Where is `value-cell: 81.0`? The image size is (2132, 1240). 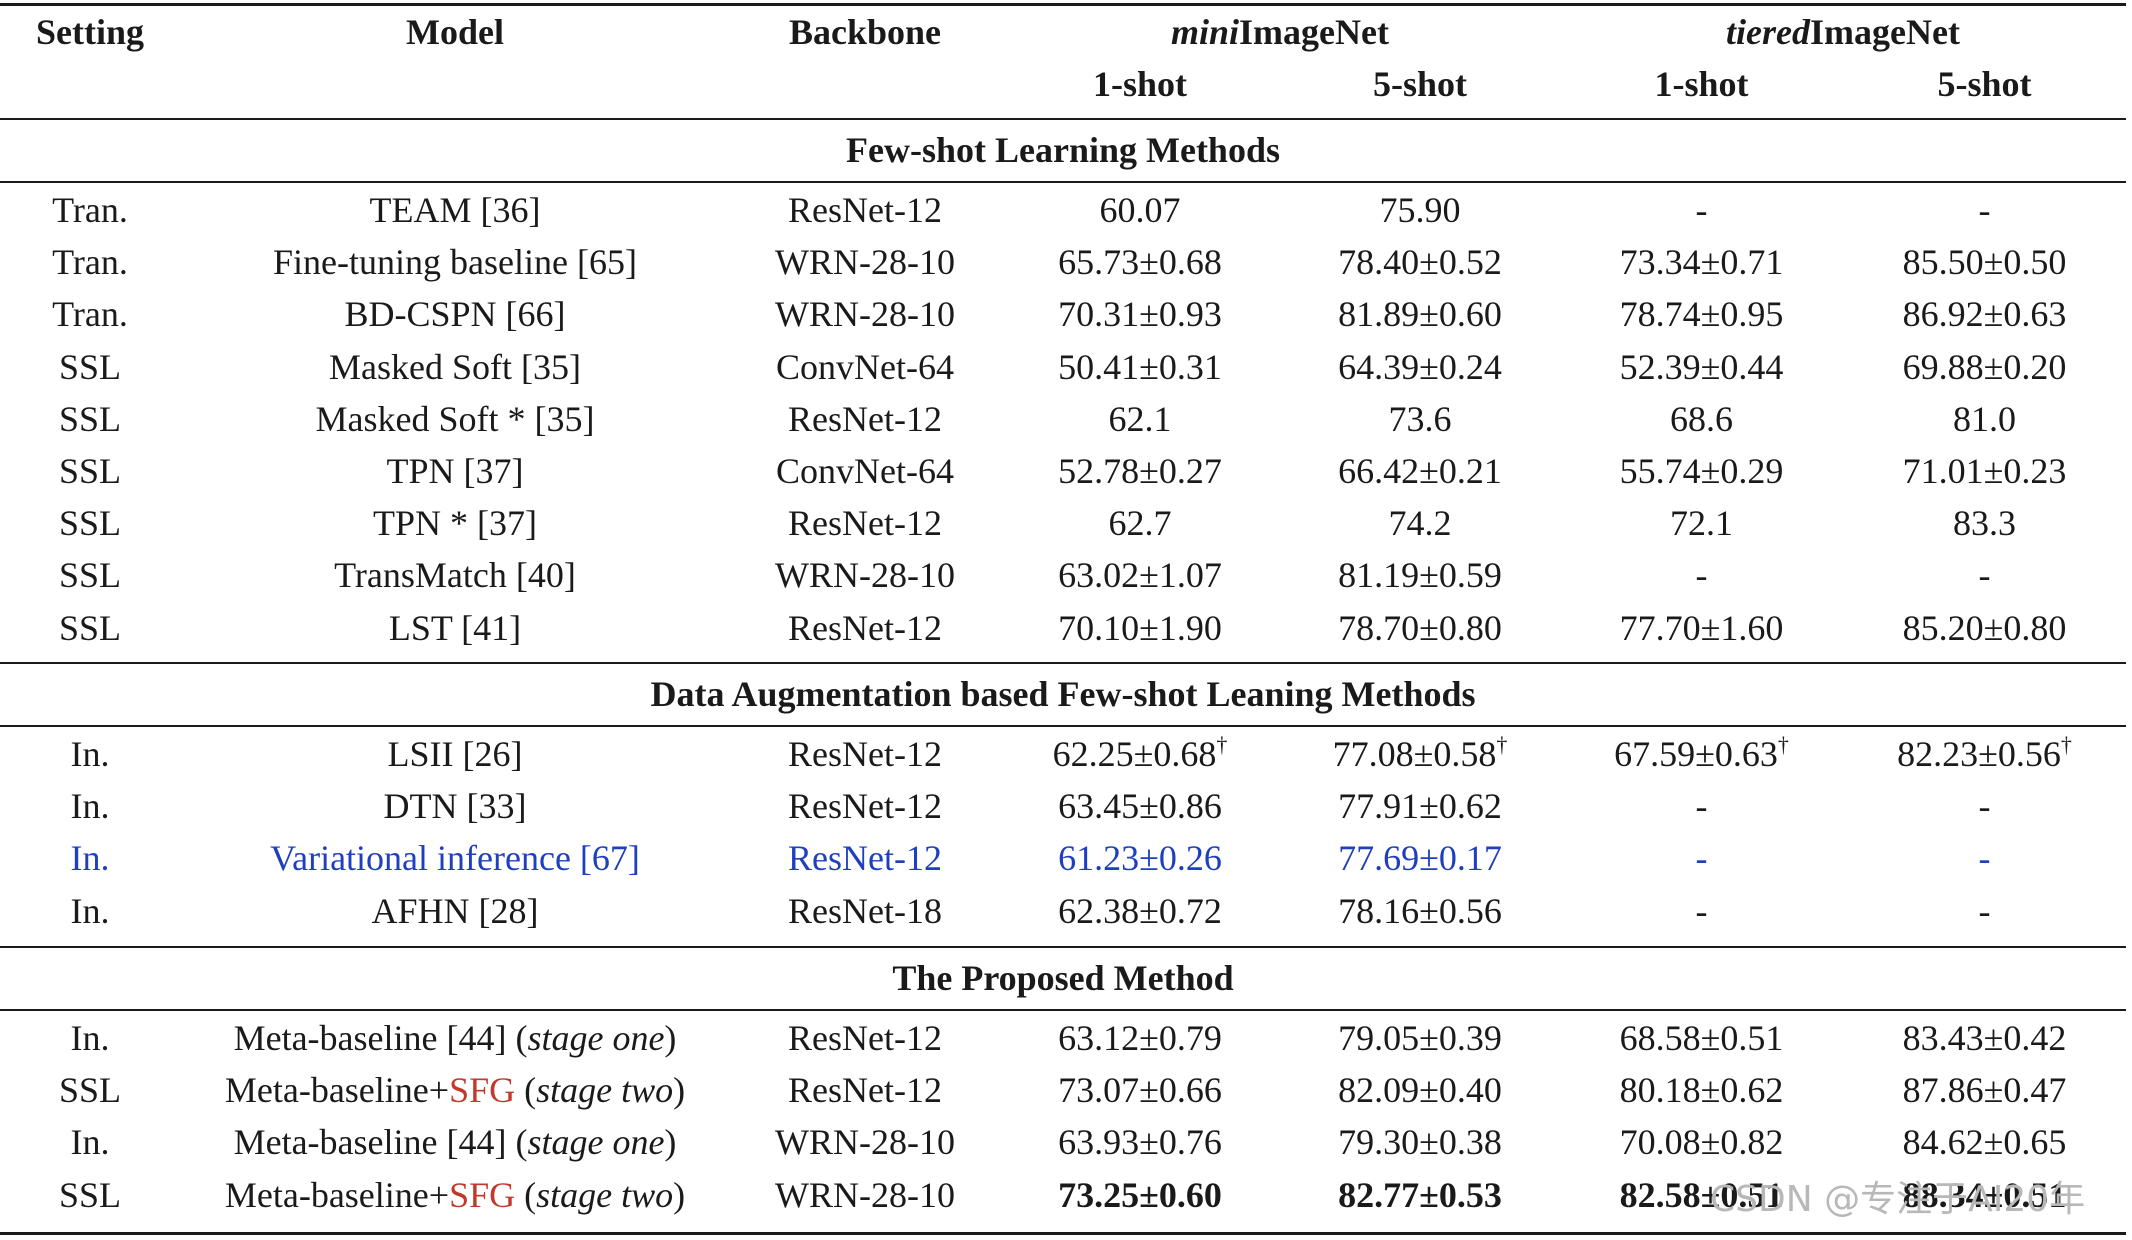 value-cell: 81.0 is located at coordinates (1984, 419).